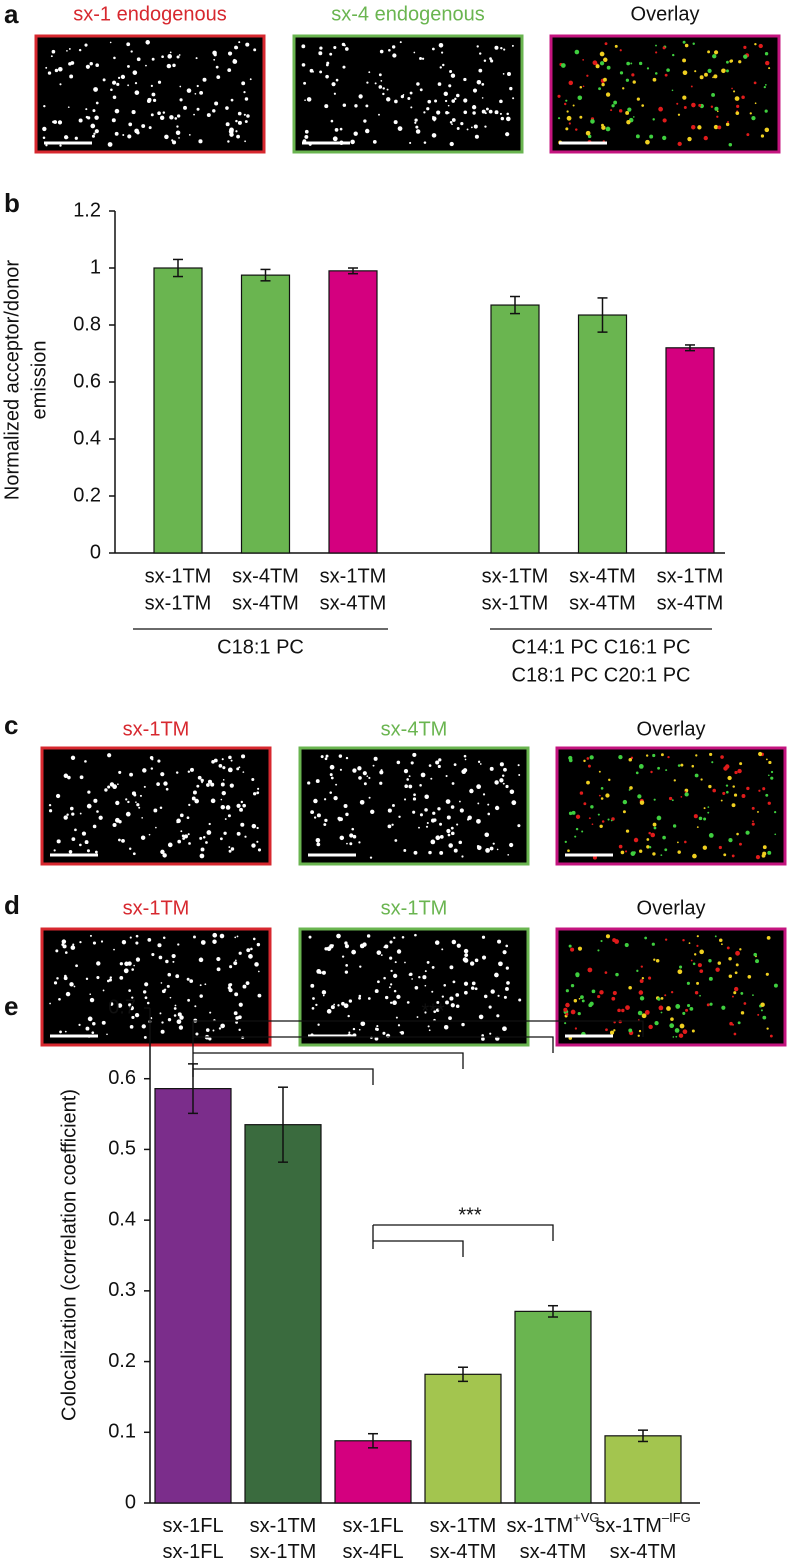 This screenshot has height=1563, width=788. What do you see at coordinates (11, 1006) in the screenshot?
I see `panel-letter: e` at bounding box center [11, 1006].